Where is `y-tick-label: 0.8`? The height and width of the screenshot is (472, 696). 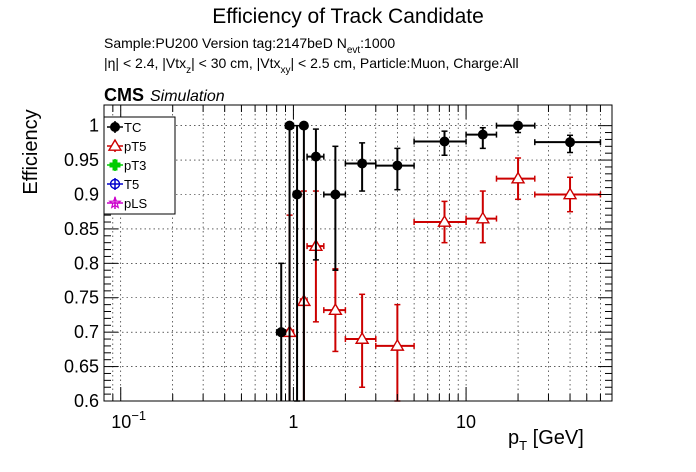 y-tick-label: 0.8 is located at coordinates (86, 263).